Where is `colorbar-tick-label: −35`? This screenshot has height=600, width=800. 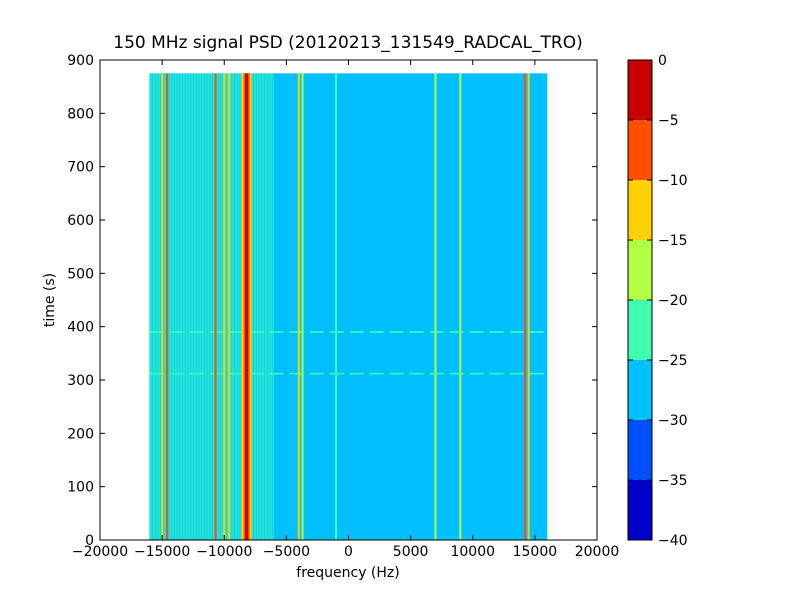 colorbar-tick-label: −35 is located at coordinates (673, 481).